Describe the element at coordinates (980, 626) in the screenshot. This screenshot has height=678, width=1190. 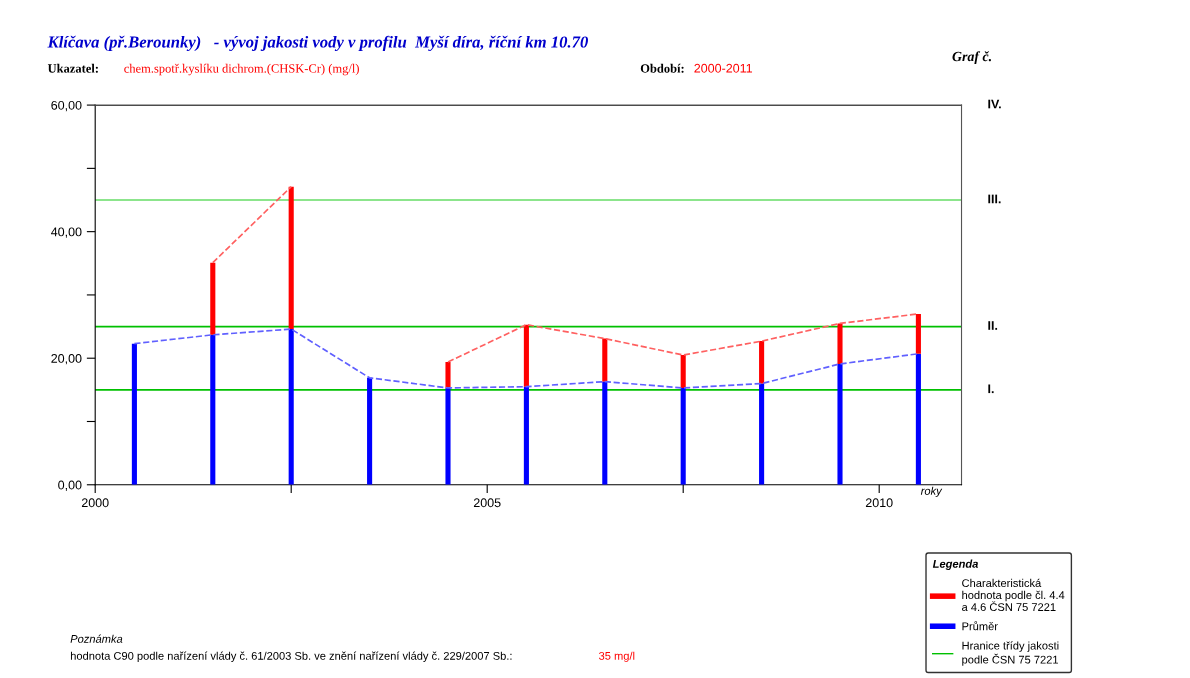
I see `legend-label: Průměr` at that location.